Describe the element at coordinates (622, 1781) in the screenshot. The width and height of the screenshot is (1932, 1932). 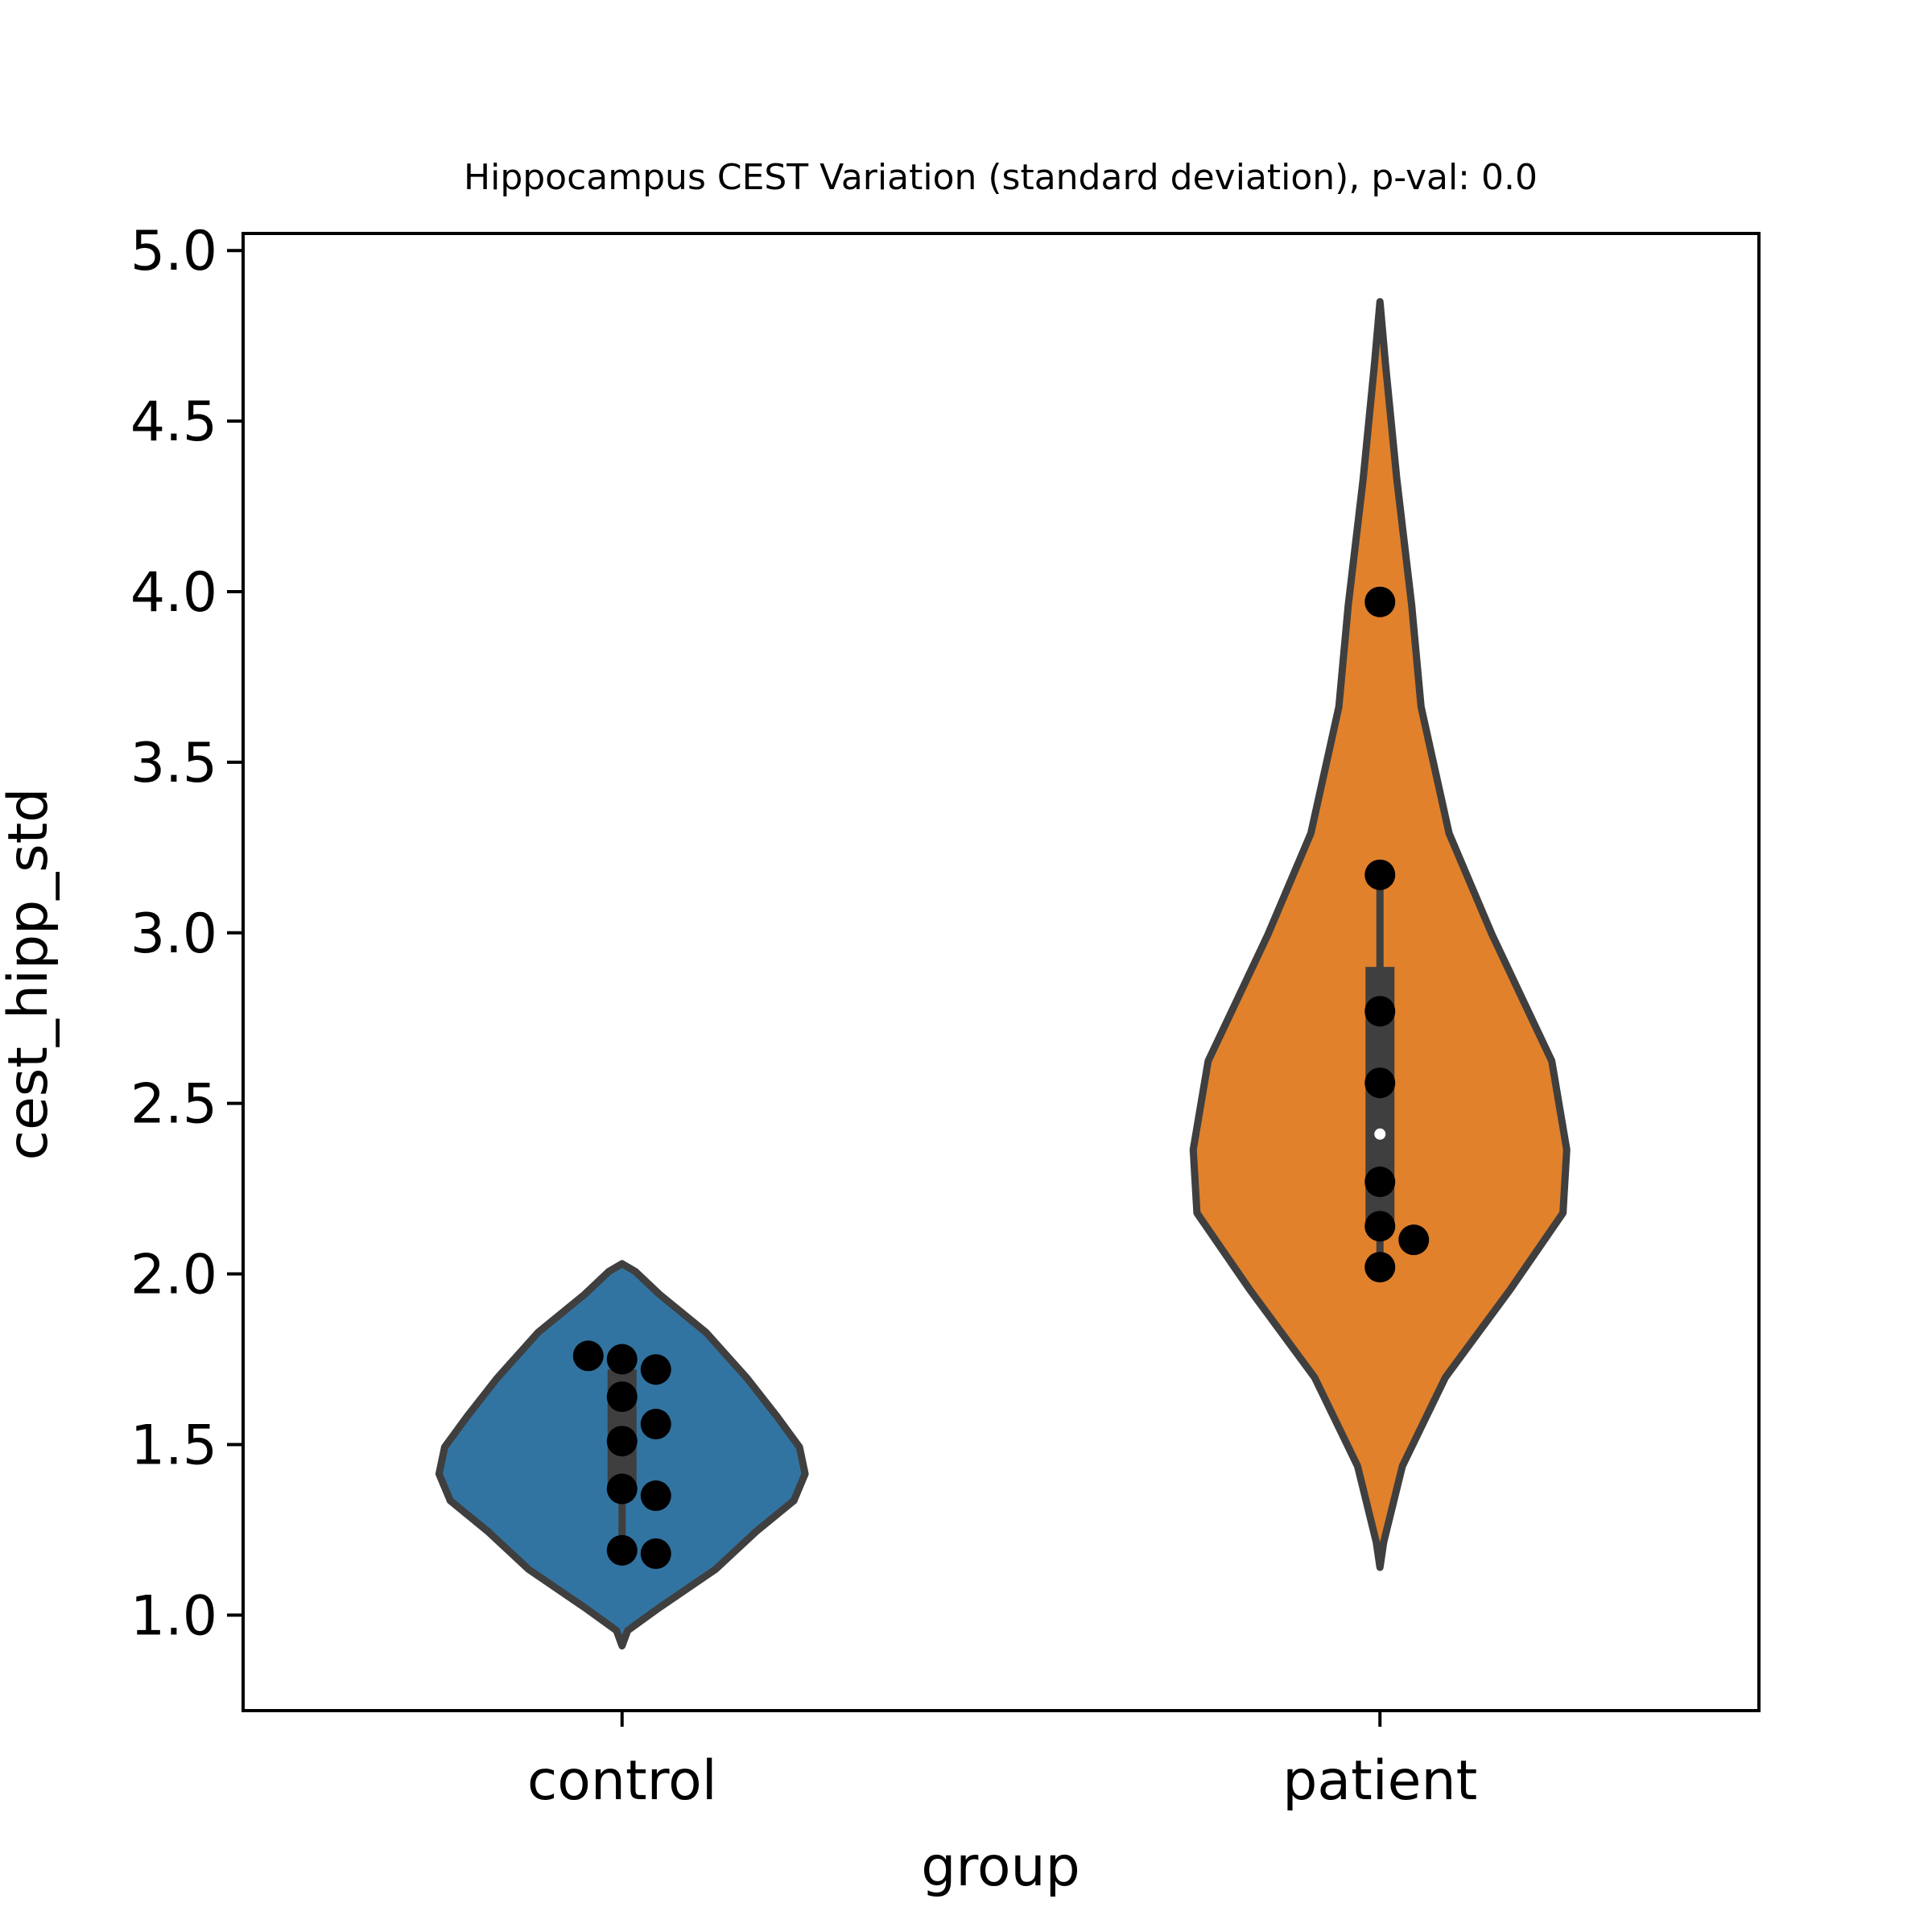
I see `x-tick-label-control: control` at that location.